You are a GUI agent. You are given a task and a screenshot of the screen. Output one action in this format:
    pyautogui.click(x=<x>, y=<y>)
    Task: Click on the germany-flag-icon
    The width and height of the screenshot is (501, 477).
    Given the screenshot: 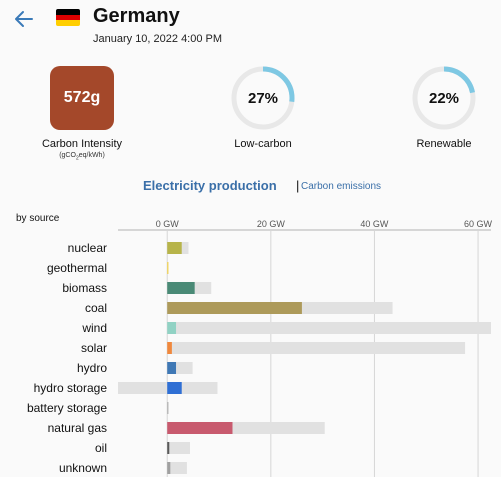 What is the action you would take?
    pyautogui.click(x=68, y=17)
    